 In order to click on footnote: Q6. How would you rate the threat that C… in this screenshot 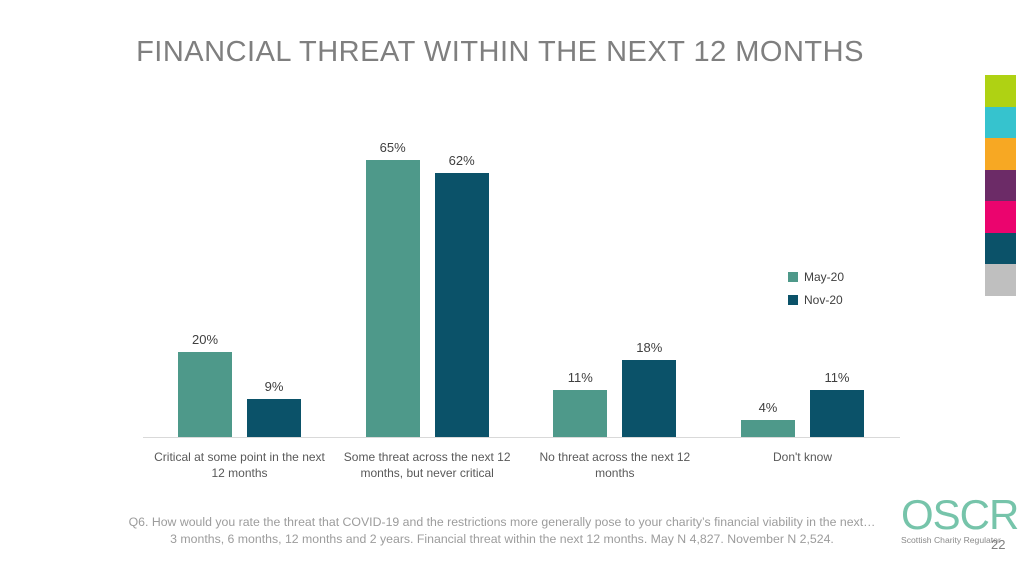, I will do `click(502, 531)`.